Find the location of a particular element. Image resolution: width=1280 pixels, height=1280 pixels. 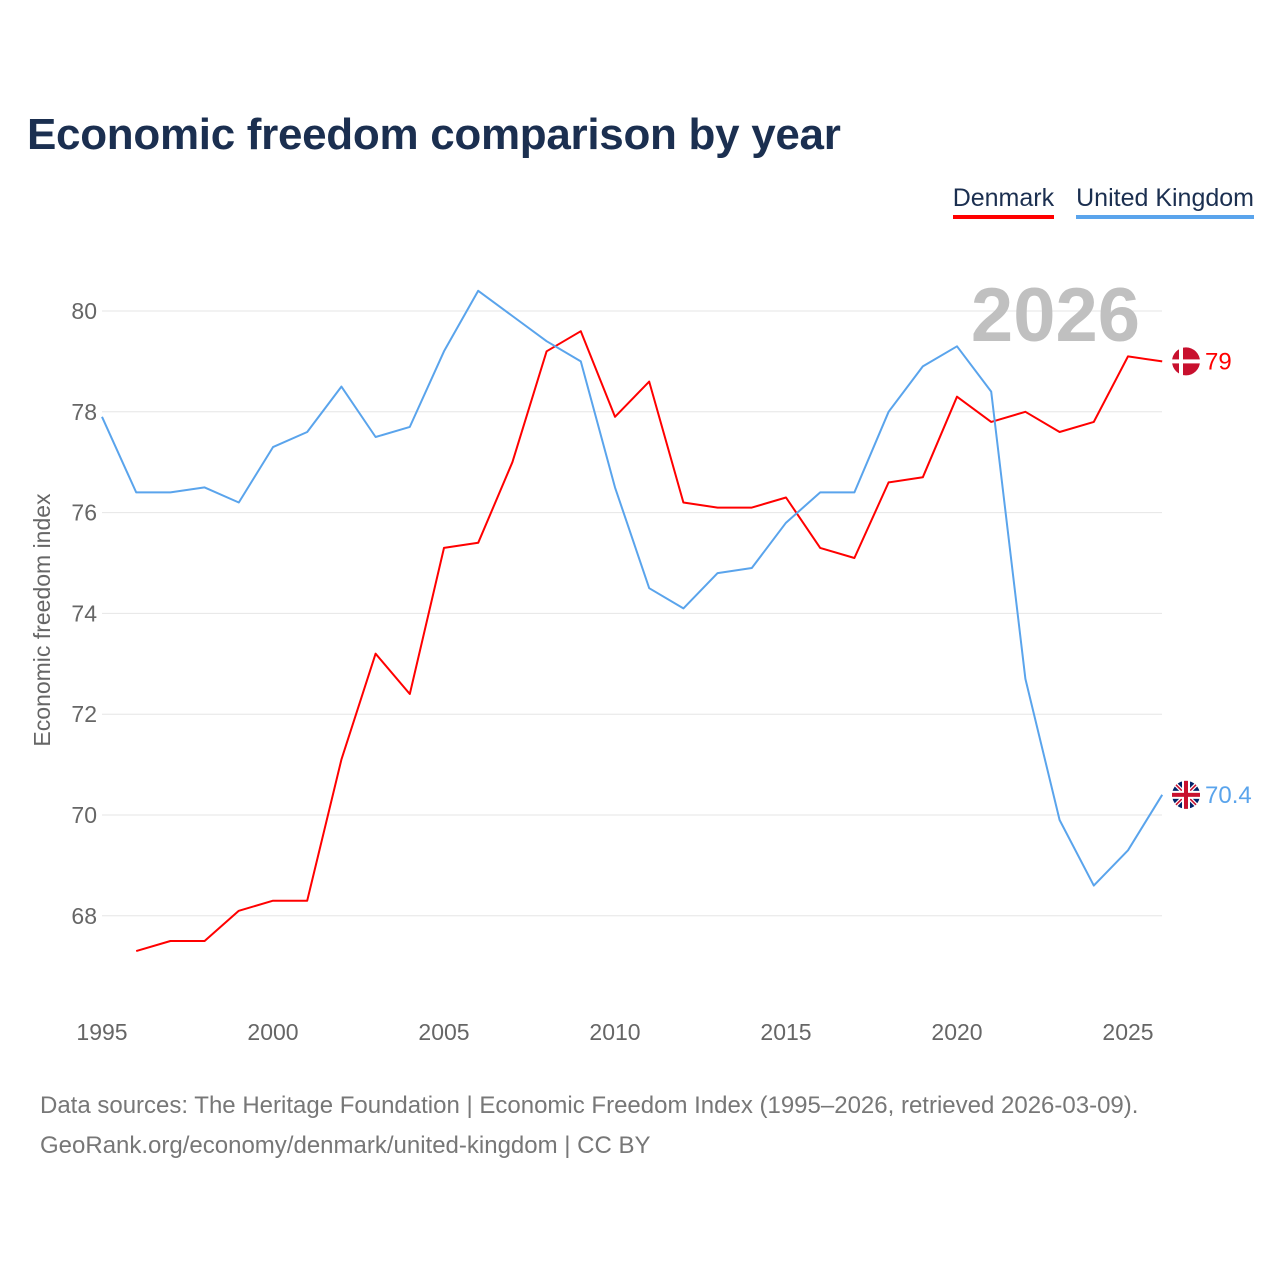

chart-title: Economic freedom comparison by year is located at coordinates (434, 134).